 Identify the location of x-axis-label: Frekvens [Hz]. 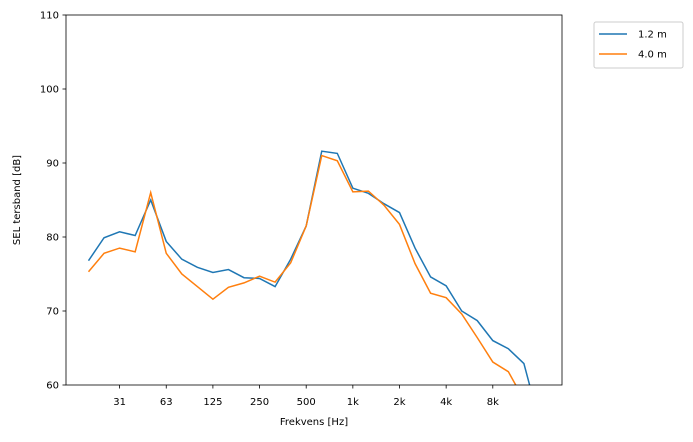
(314, 422).